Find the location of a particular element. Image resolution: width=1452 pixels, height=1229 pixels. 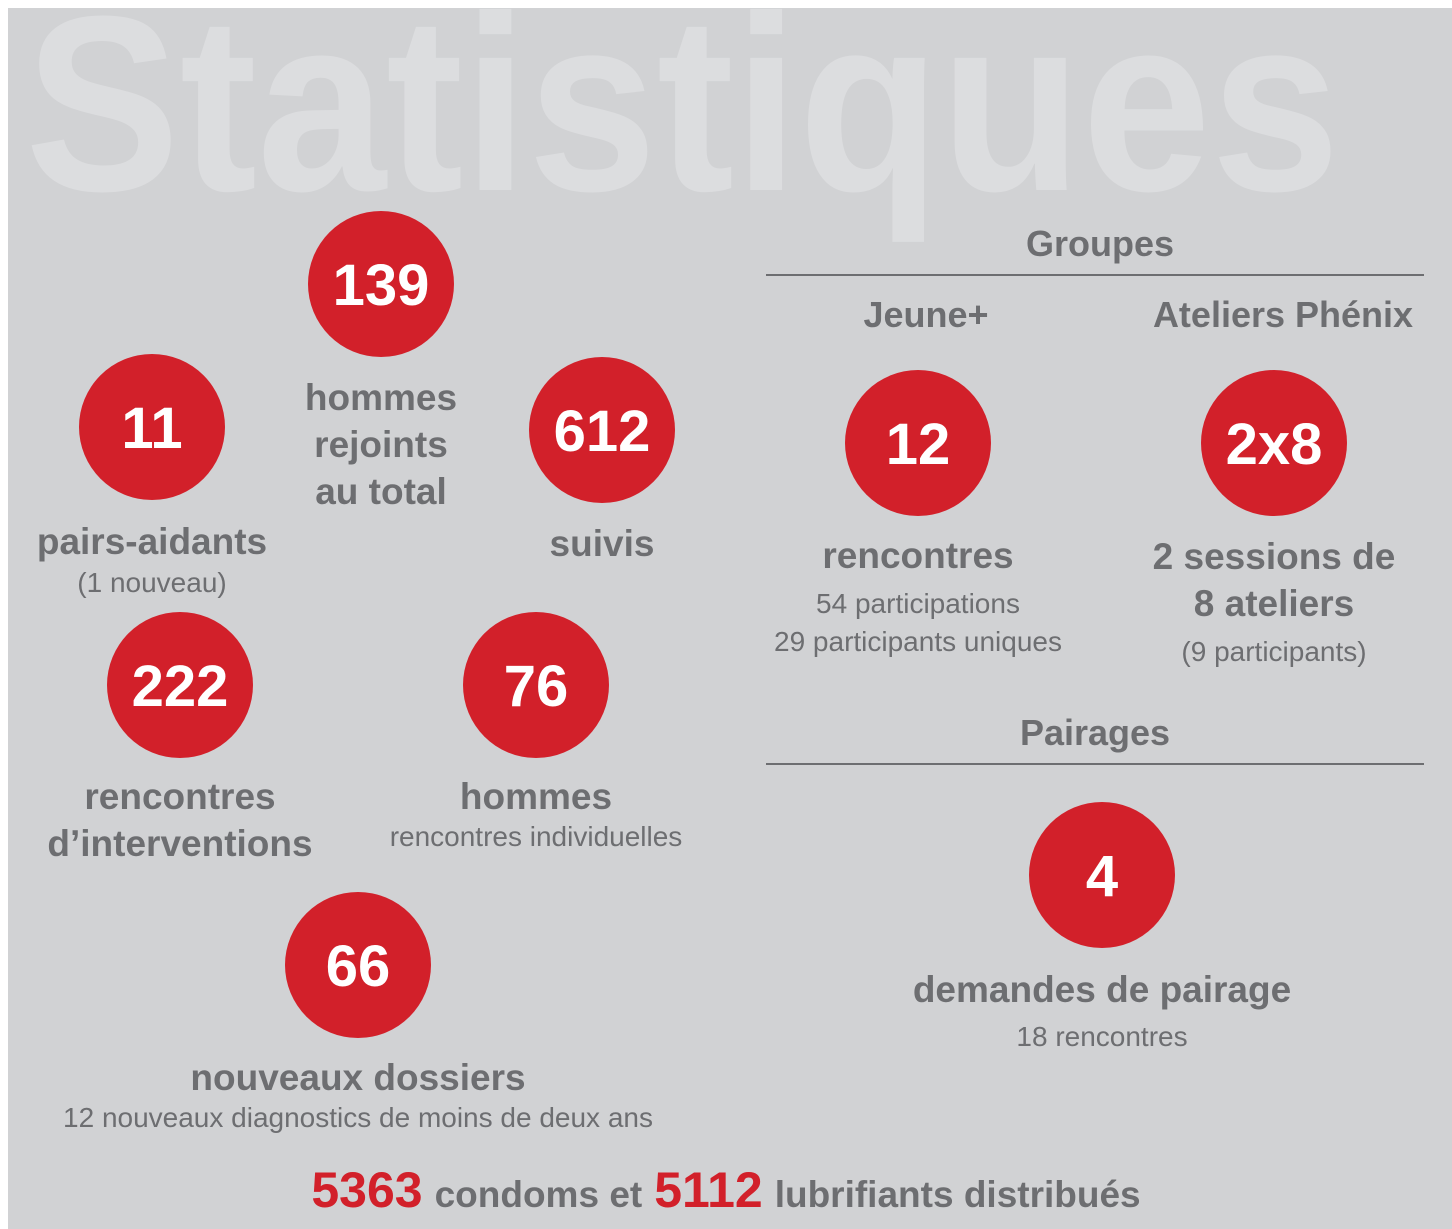

stat-detail: 18 rencontres is located at coordinates (1101, 1036).